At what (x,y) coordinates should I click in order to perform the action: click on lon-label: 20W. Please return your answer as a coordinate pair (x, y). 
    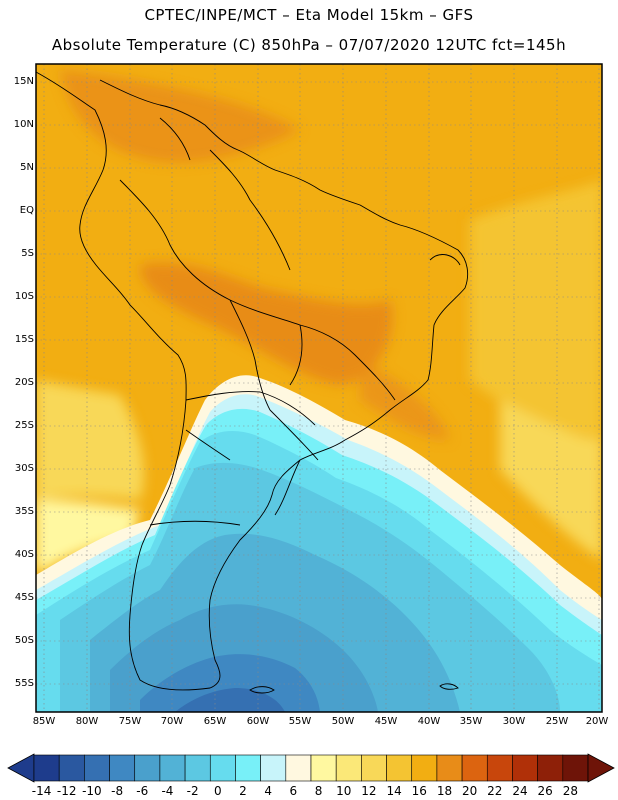
    Looking at the image, I should click on (597, 721).